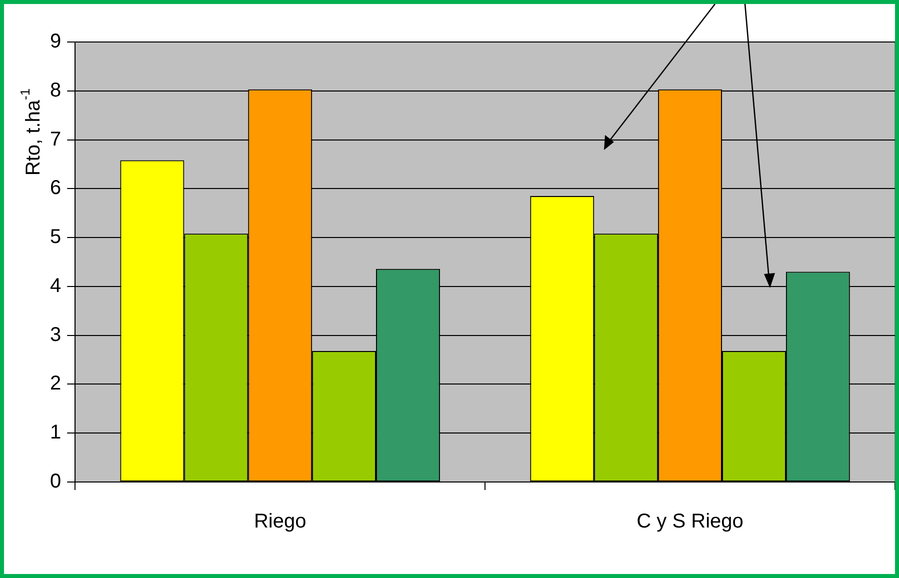  What do you see at coordinates (690, 521) in the screenshot?
I see `x-tick-label: C y S Riego` at bounding box center [690, 521].